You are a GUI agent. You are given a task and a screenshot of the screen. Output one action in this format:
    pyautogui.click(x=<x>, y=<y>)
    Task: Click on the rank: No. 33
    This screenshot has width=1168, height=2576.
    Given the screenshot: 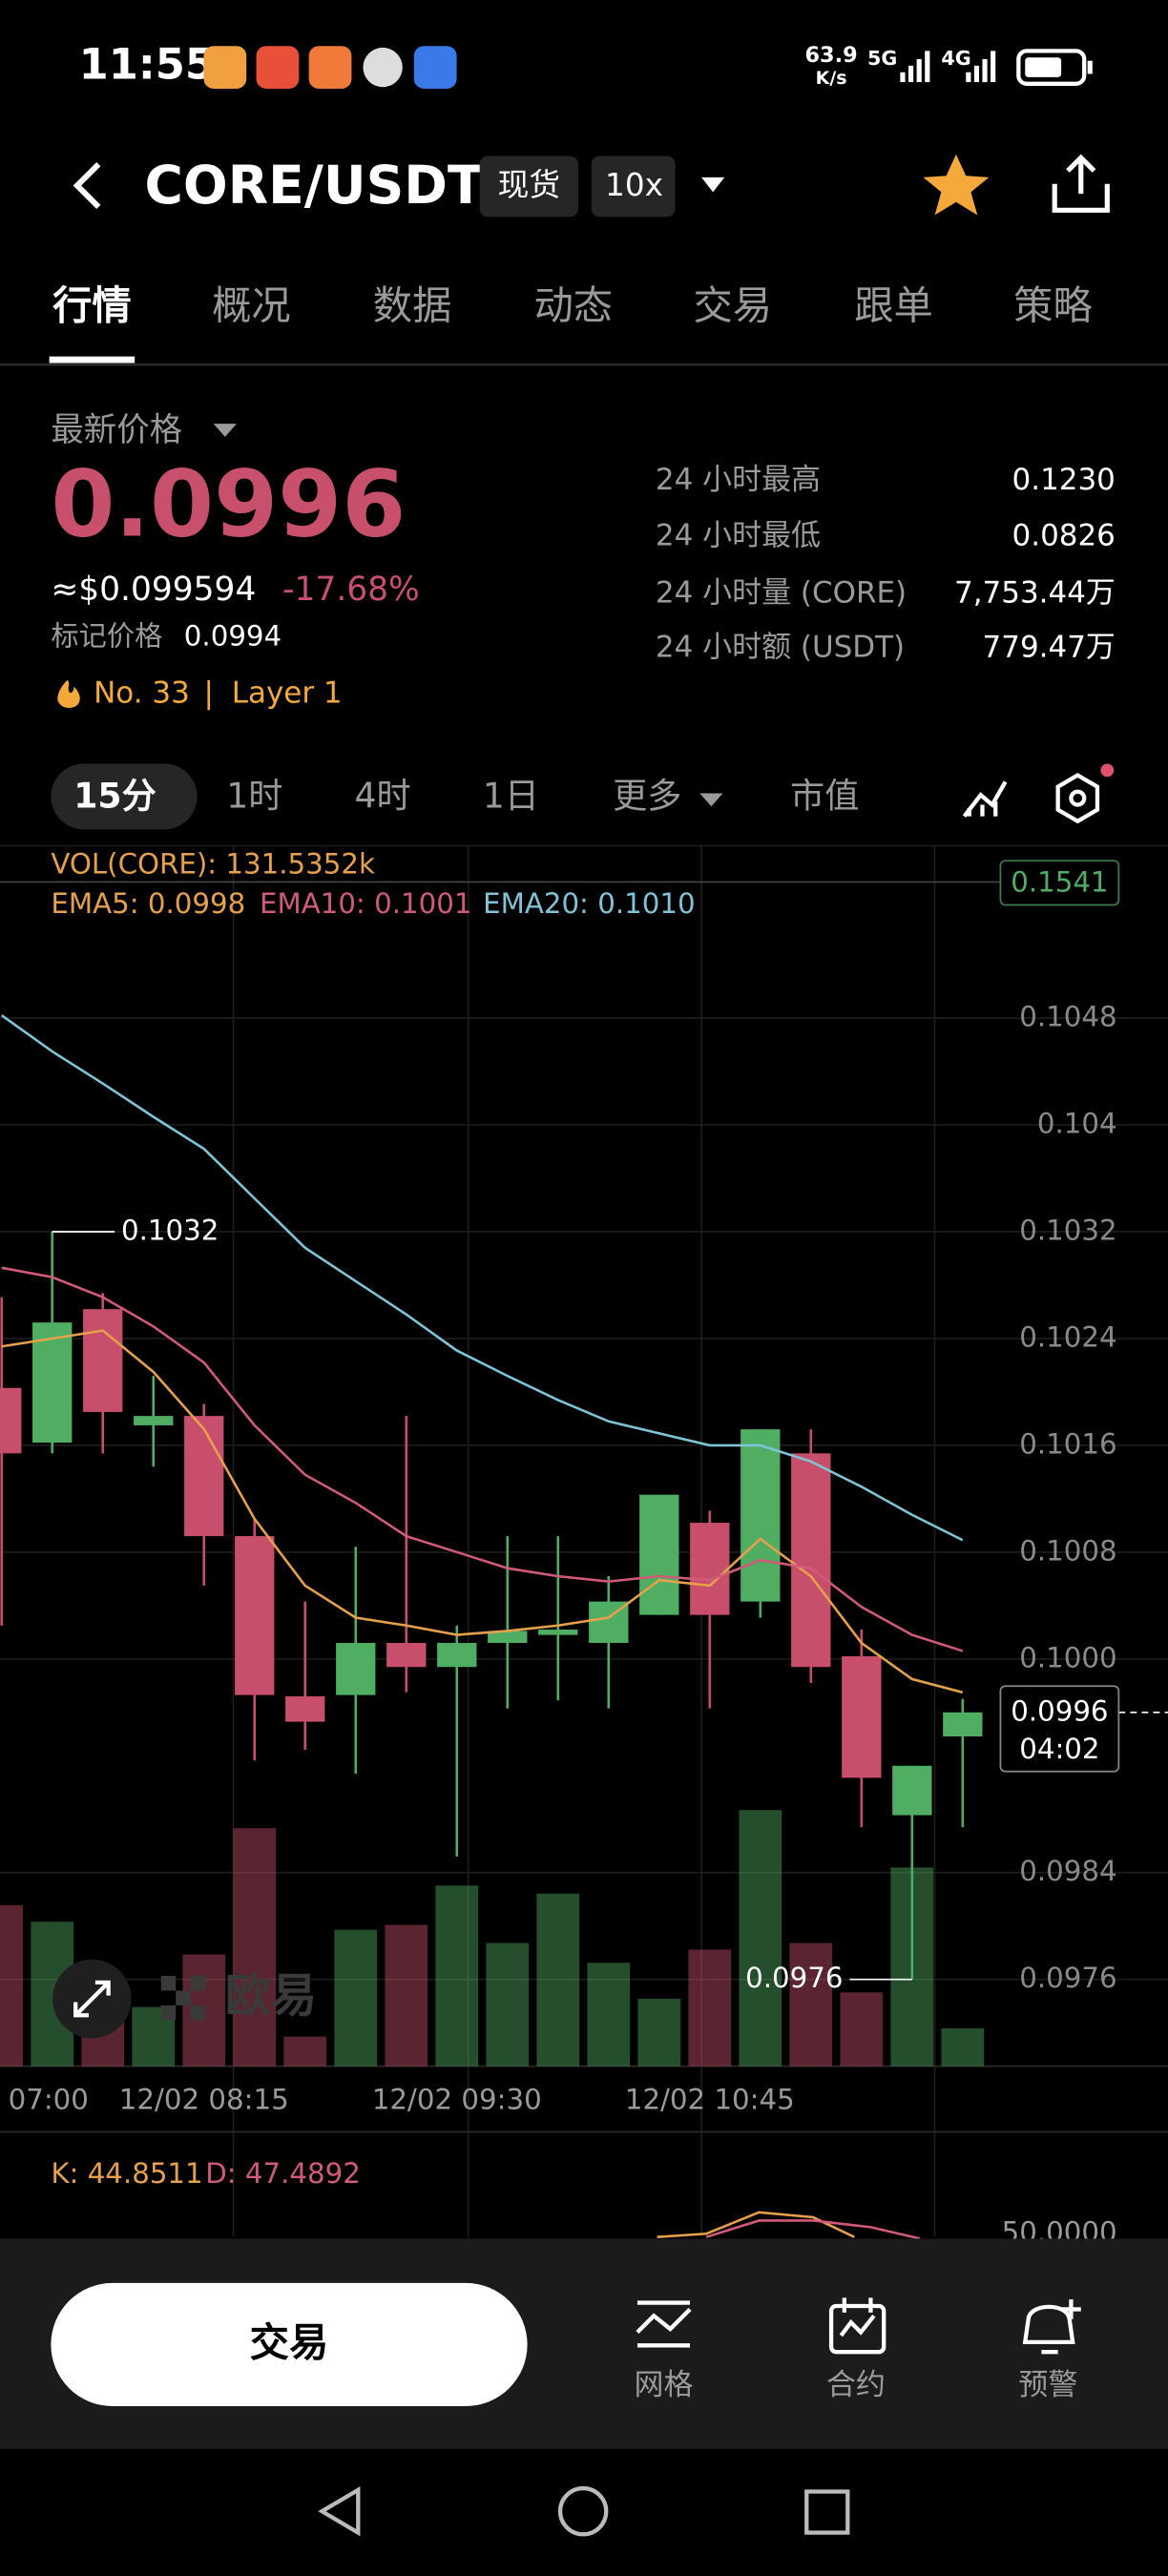 What is the action you would take?
    pyautogui.click(x=142, y=693)
    